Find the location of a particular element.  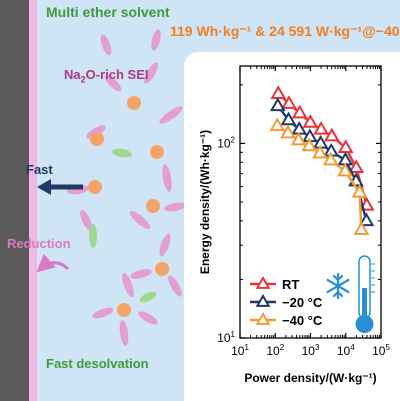

sei-label: Na2O-rich SEI is located at coordinates (106, 76).